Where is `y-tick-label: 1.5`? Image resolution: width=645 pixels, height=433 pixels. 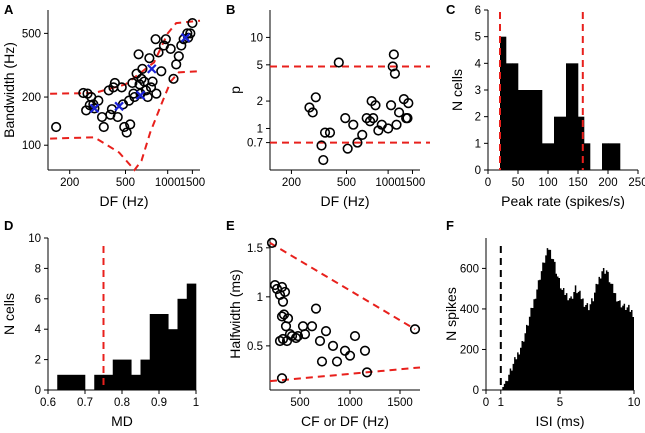
y-tick-label: 1.5 is located at coordinates (255, 249).